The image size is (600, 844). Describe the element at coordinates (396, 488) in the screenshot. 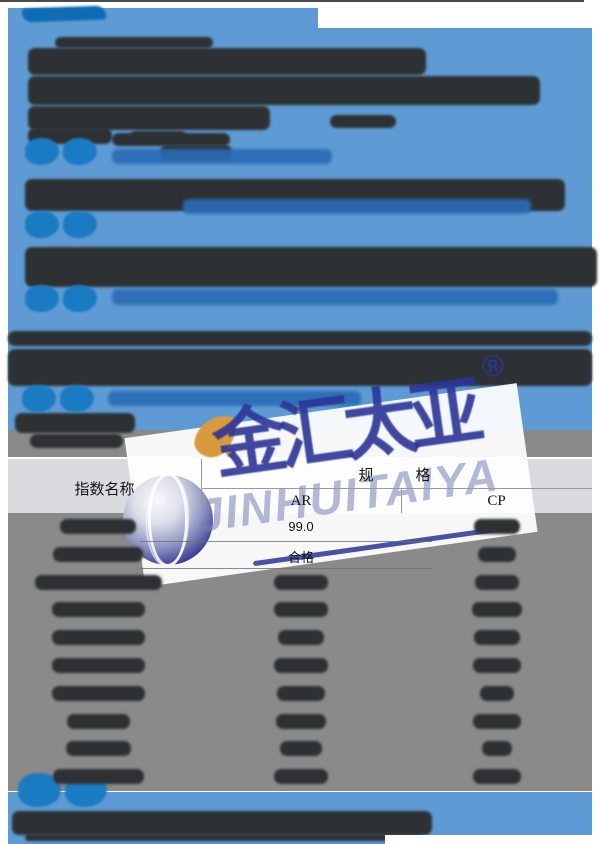

I see `table-divider-horizontal` at that location.